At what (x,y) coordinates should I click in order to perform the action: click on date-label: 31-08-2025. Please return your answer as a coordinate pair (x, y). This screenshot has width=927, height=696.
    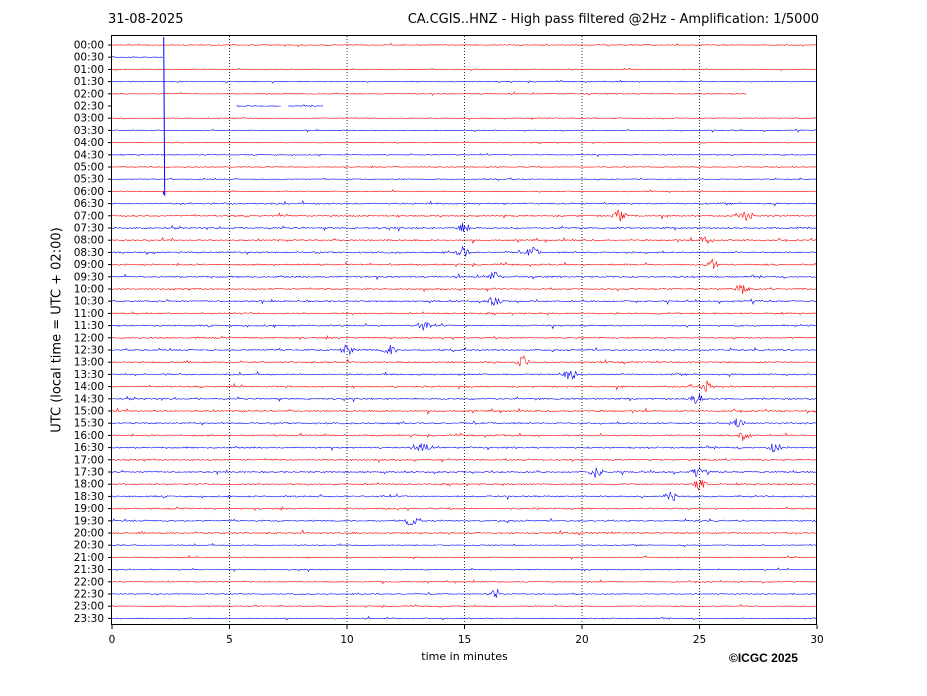
    Looking at the image, I should click on (146, 19).